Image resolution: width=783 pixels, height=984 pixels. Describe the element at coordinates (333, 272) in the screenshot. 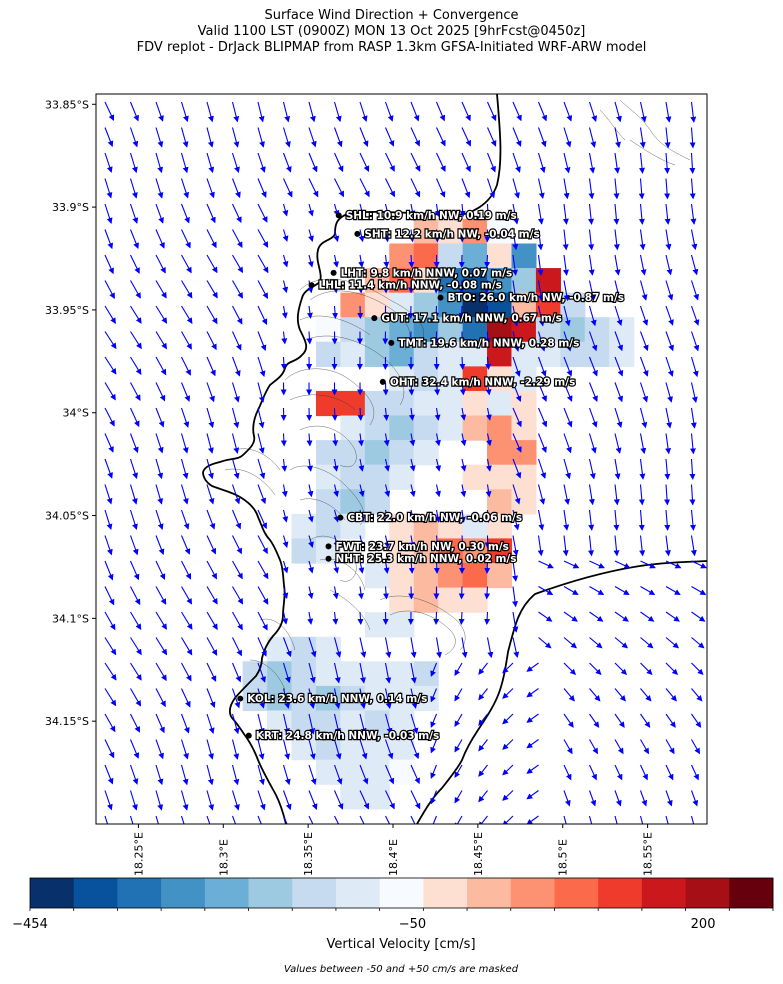

I see `station-dot` at that location.